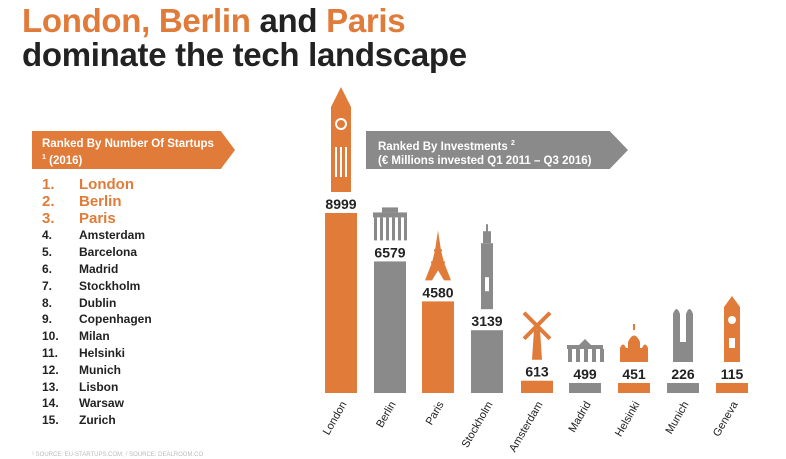 Image resolution: width=786 pixels, height=459 pixels. What do you see at coordinates (102, 352) in the screenshot?
I see `rank-city: Helsinki` at bounding box center [102, 352].